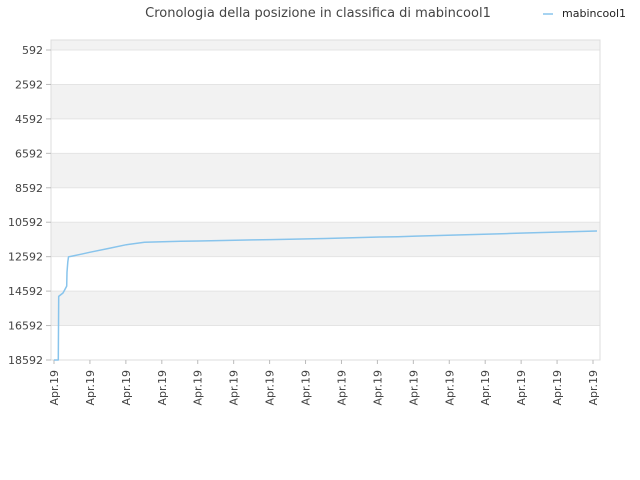  Describe the element at coordinates (32, 50) in the screenshot. I see `y-tick-label: 592` at that location.